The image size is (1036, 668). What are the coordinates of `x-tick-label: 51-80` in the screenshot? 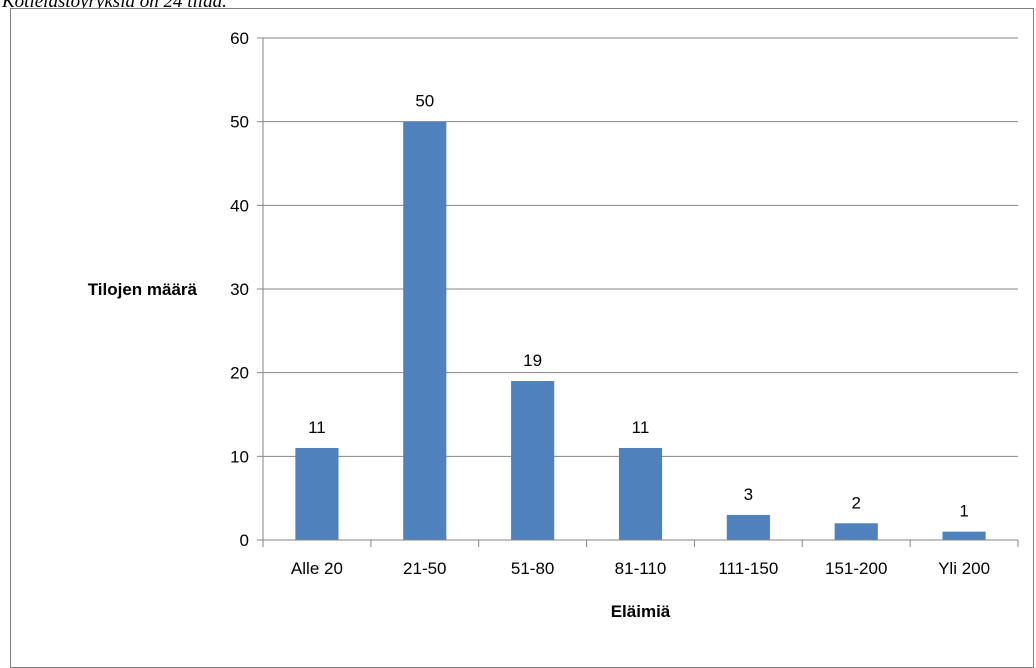 It's located at (532, 568).